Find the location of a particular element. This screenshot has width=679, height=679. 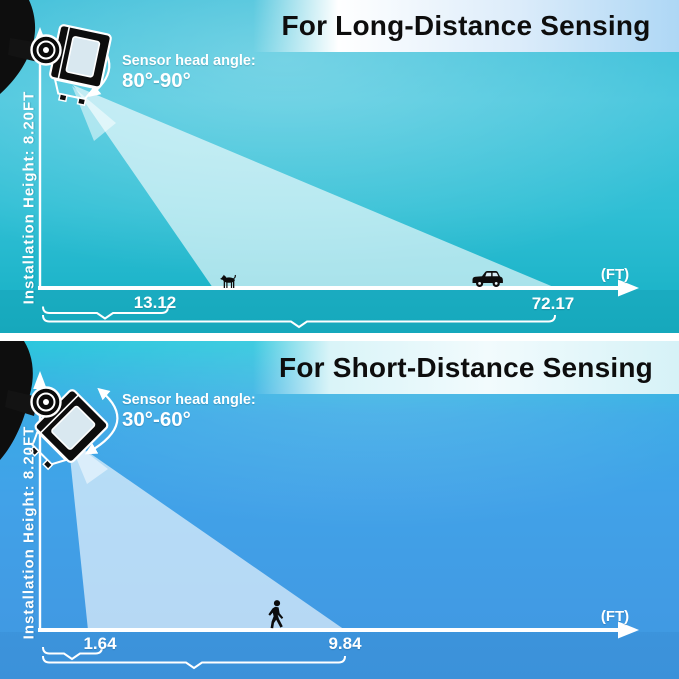

title-long-distance: For Long-Distance Sensing is located at coordinates (466, 26).